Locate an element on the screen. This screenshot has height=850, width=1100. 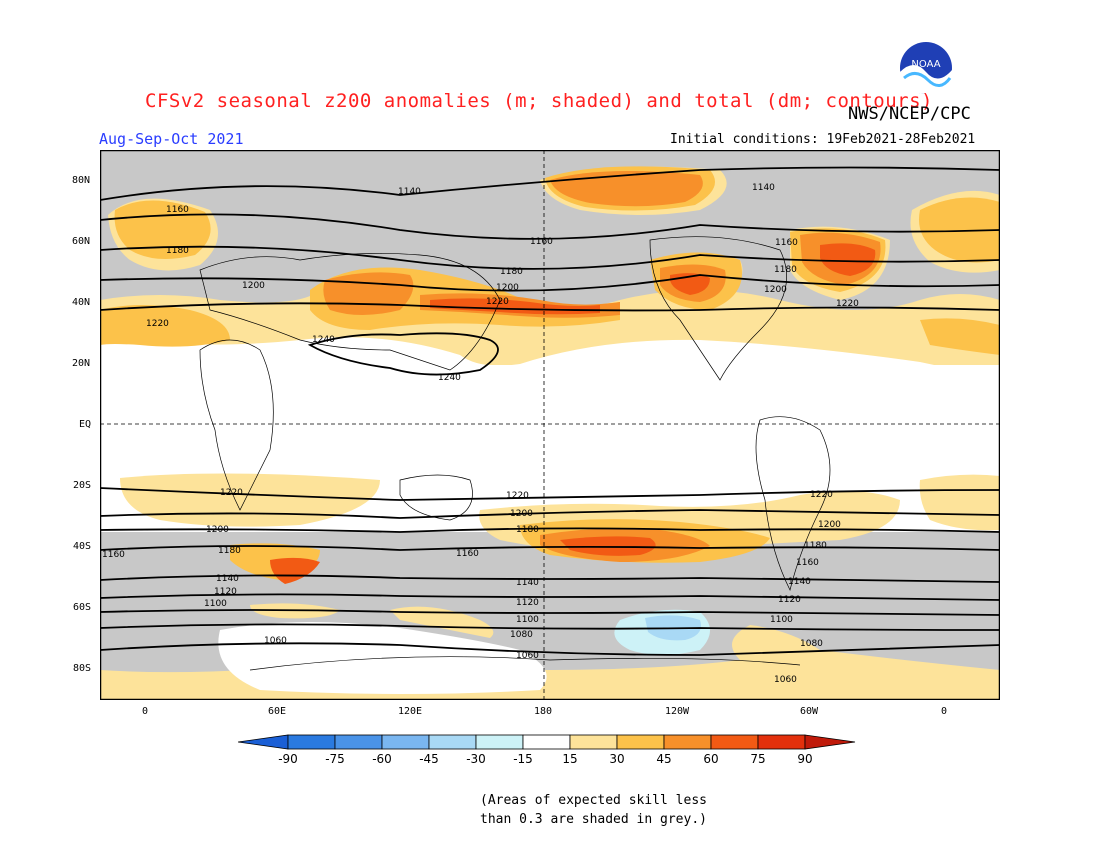
lat-label-40n: 40N is located at coordinates (81, 302).